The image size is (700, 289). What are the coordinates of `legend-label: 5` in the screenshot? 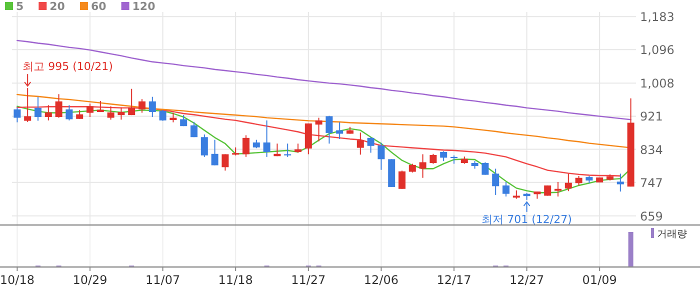 It's located at (20, 6).